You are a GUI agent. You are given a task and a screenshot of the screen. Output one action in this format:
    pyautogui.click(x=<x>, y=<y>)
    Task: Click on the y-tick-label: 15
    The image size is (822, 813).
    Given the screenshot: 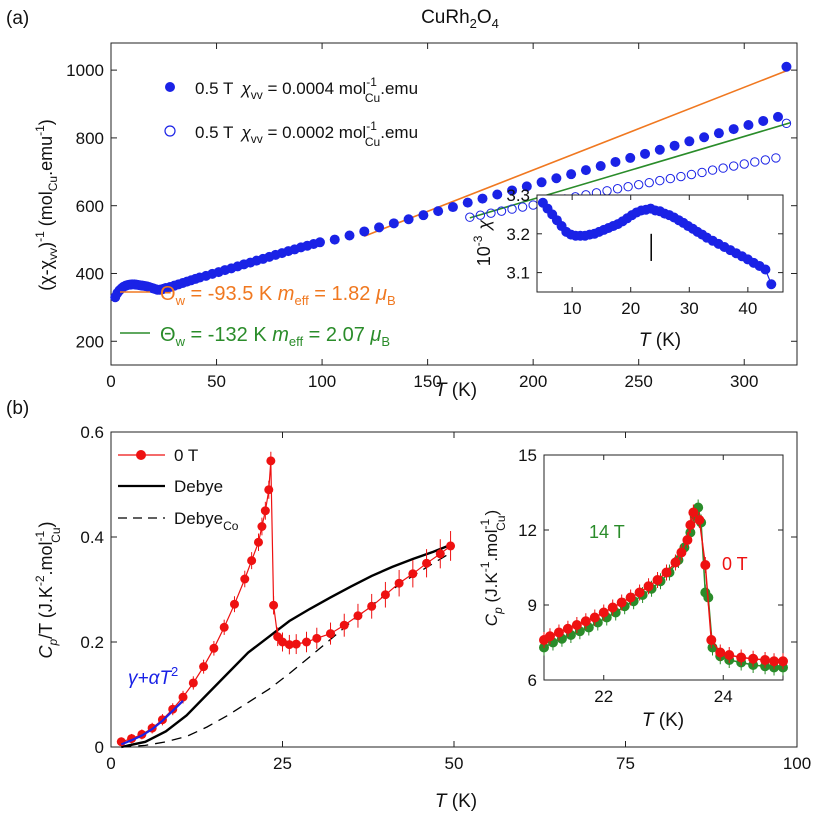 What is the action you would take?
    pyautogui.click(x=527, y=455)
    